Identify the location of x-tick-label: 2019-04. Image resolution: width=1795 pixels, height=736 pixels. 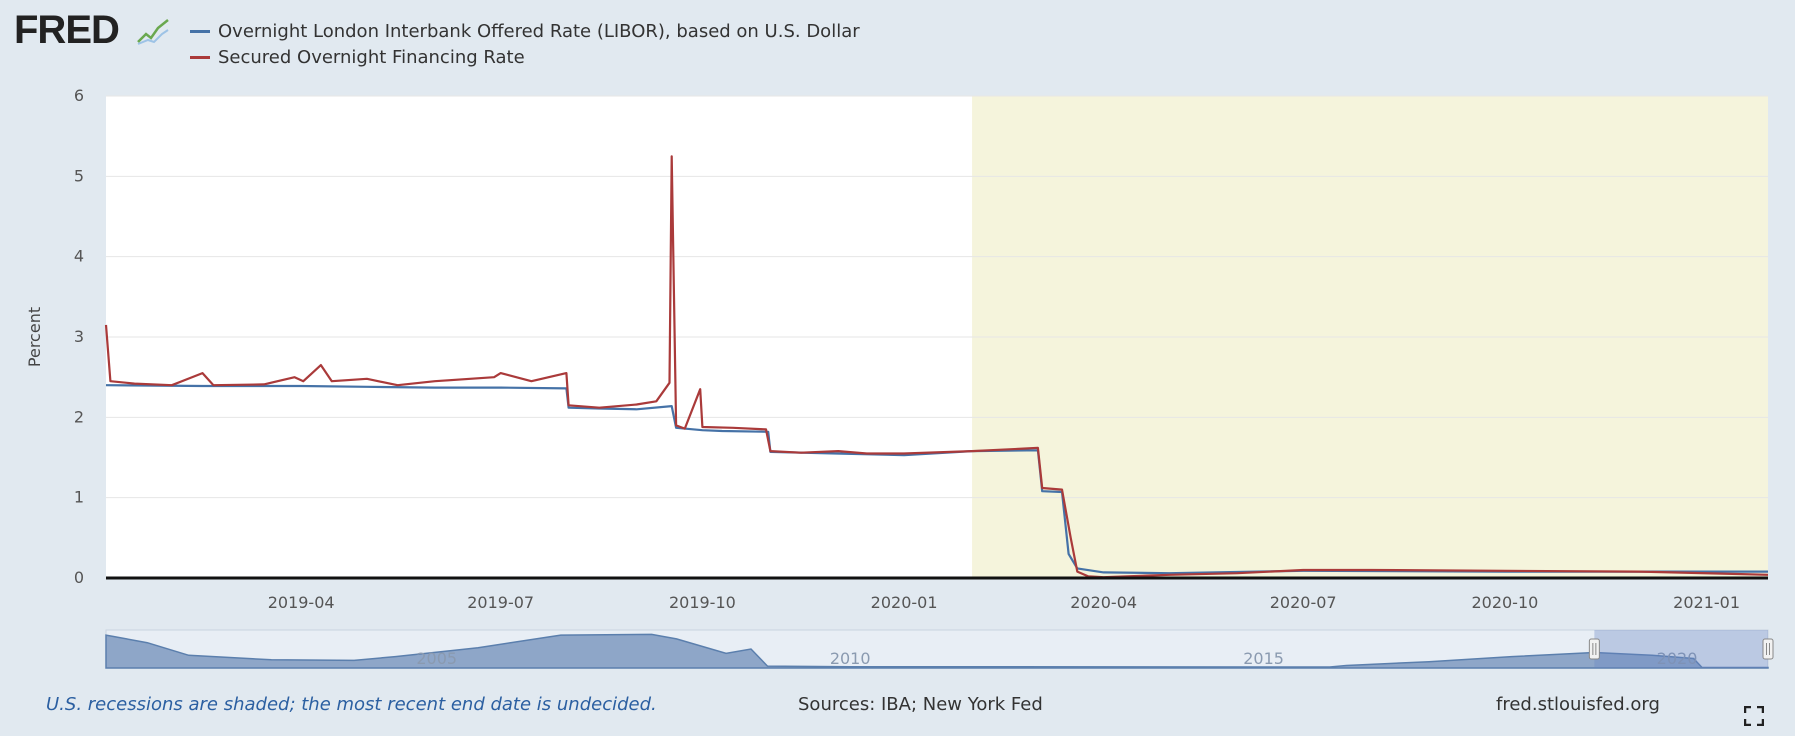
(301, 602).